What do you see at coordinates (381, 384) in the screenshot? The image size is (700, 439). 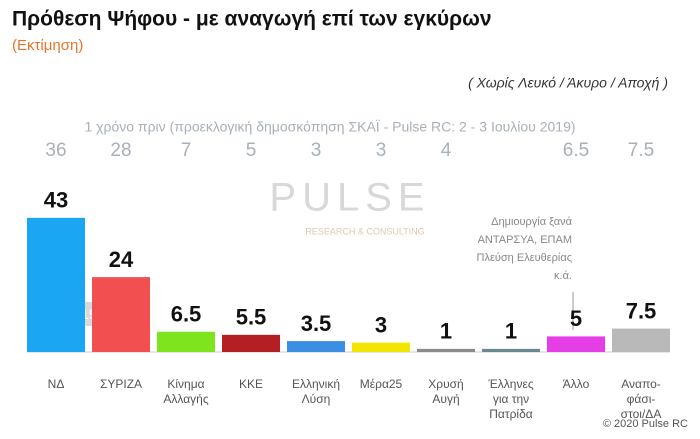 I see `x-tick-label: Μέρα25` at bounding box center [381, 384].